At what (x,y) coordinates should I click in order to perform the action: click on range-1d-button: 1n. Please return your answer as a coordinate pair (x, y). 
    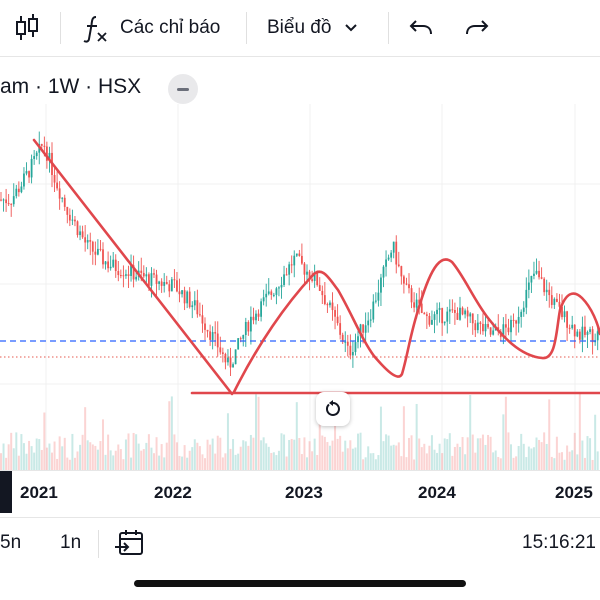
    Looking at the image, I should click on (71, 542).